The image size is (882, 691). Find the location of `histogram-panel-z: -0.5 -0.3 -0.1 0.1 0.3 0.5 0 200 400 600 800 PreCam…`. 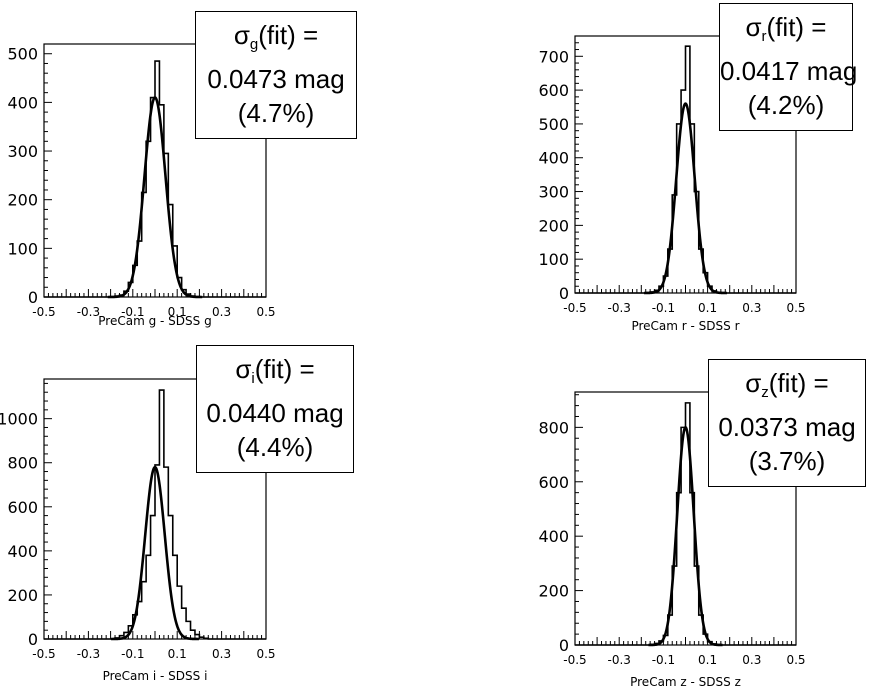

histogram-panel-z: -0.5 -0.3 -0.1 0.1 0.3 0.5 0 200 400 600 800 PreCam… is located at coordinates (672, 540).